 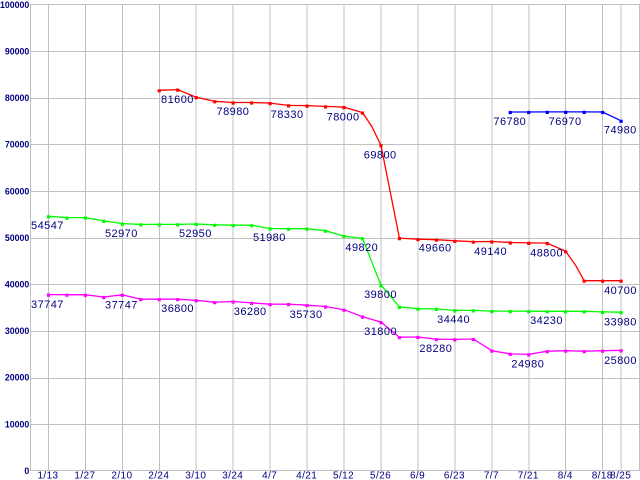 What do you see at coordinates (158, 475) in the screenshot?
I see `svg-text: 2/24` at bounding box center [158, 475].